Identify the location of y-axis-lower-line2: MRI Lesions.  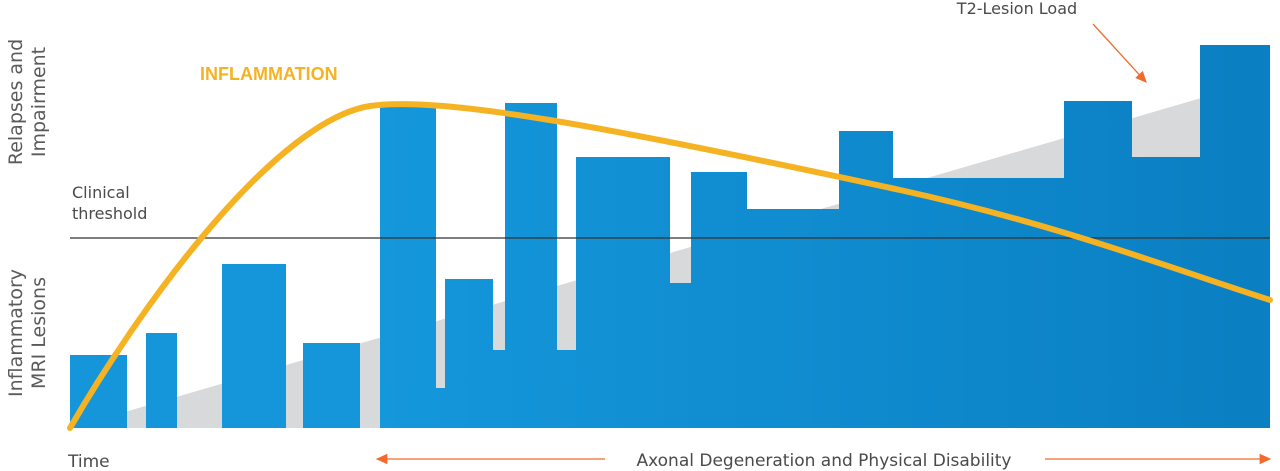
(39, 333).